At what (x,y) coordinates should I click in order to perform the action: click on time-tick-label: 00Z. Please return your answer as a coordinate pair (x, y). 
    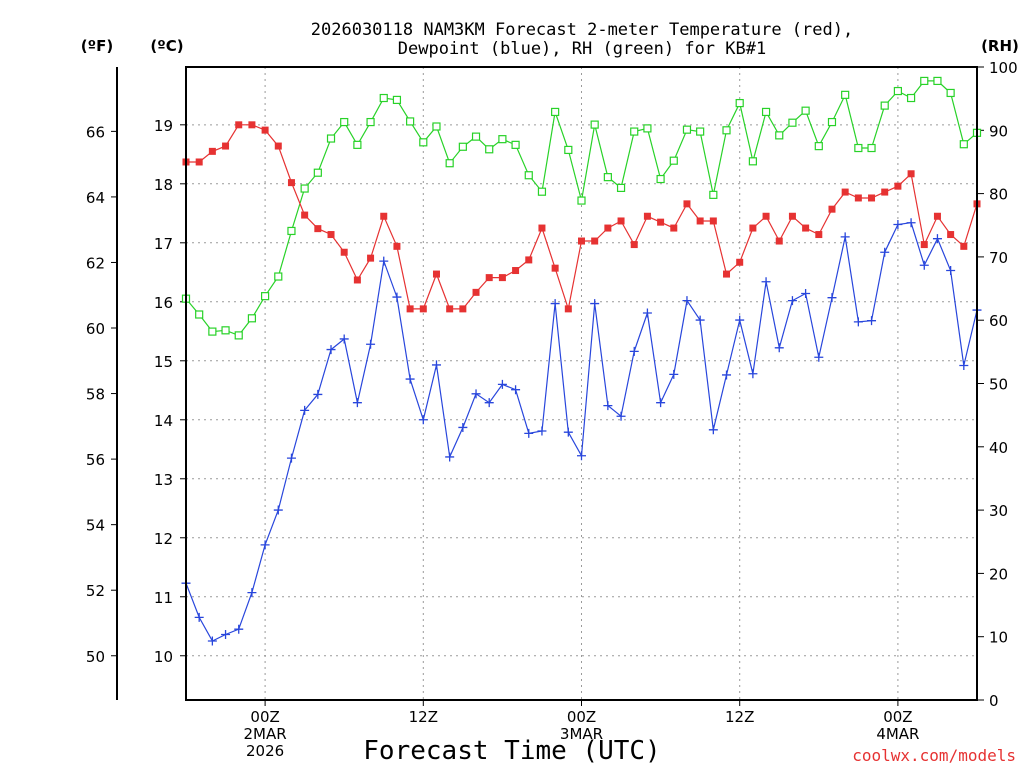
    Looking at the image, I should click on (897, 717).